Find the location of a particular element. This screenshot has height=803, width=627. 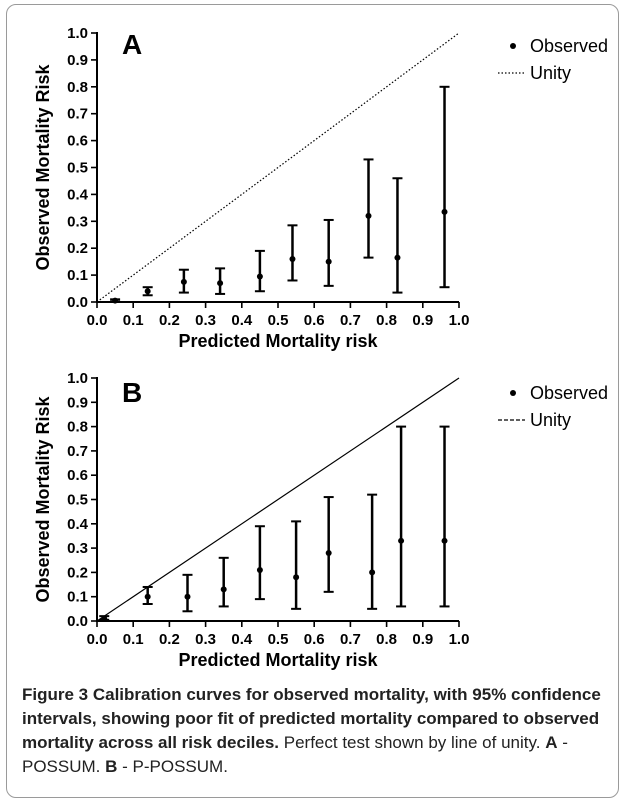

chart-a-y-tick-label: 0.3 is located at coordinates (77, 221).